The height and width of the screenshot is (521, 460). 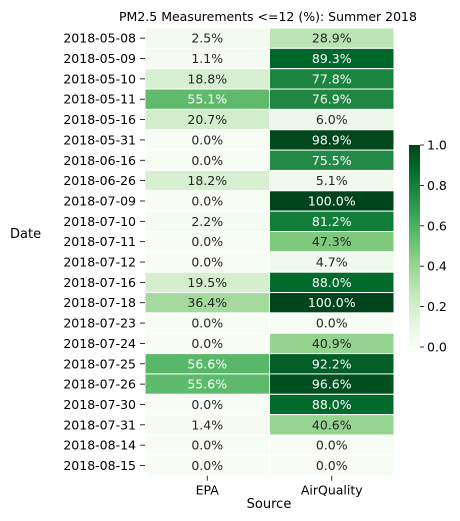 I want to click on y-tick-label: 2018-05-09, so click(x=99, y=58).